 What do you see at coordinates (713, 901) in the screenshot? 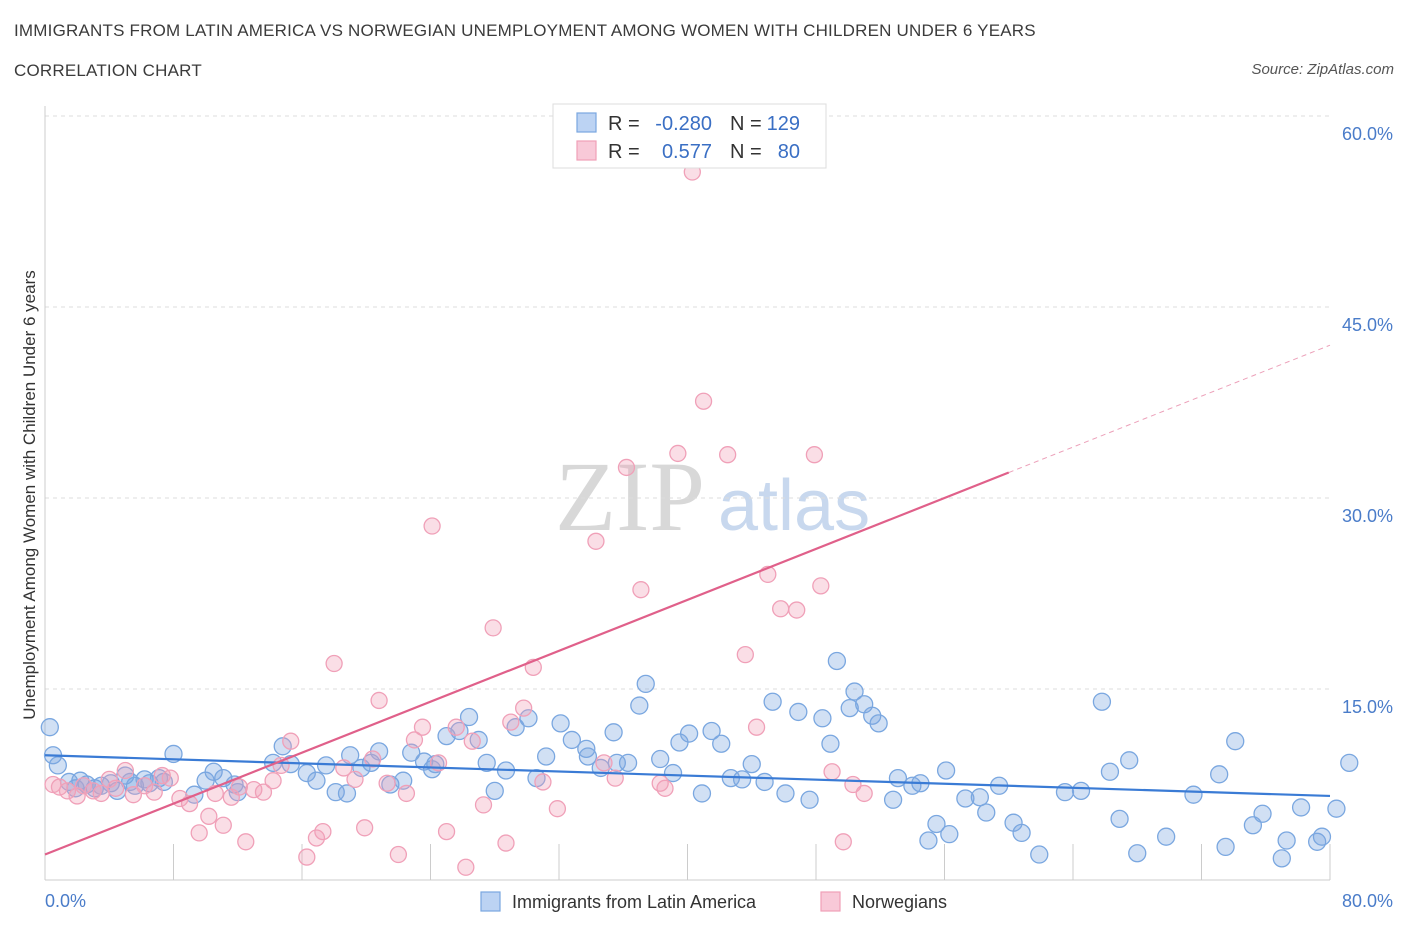
I see `series-legend: Immigrants from Latin America Norwegians` at bounding box center [713, 901].